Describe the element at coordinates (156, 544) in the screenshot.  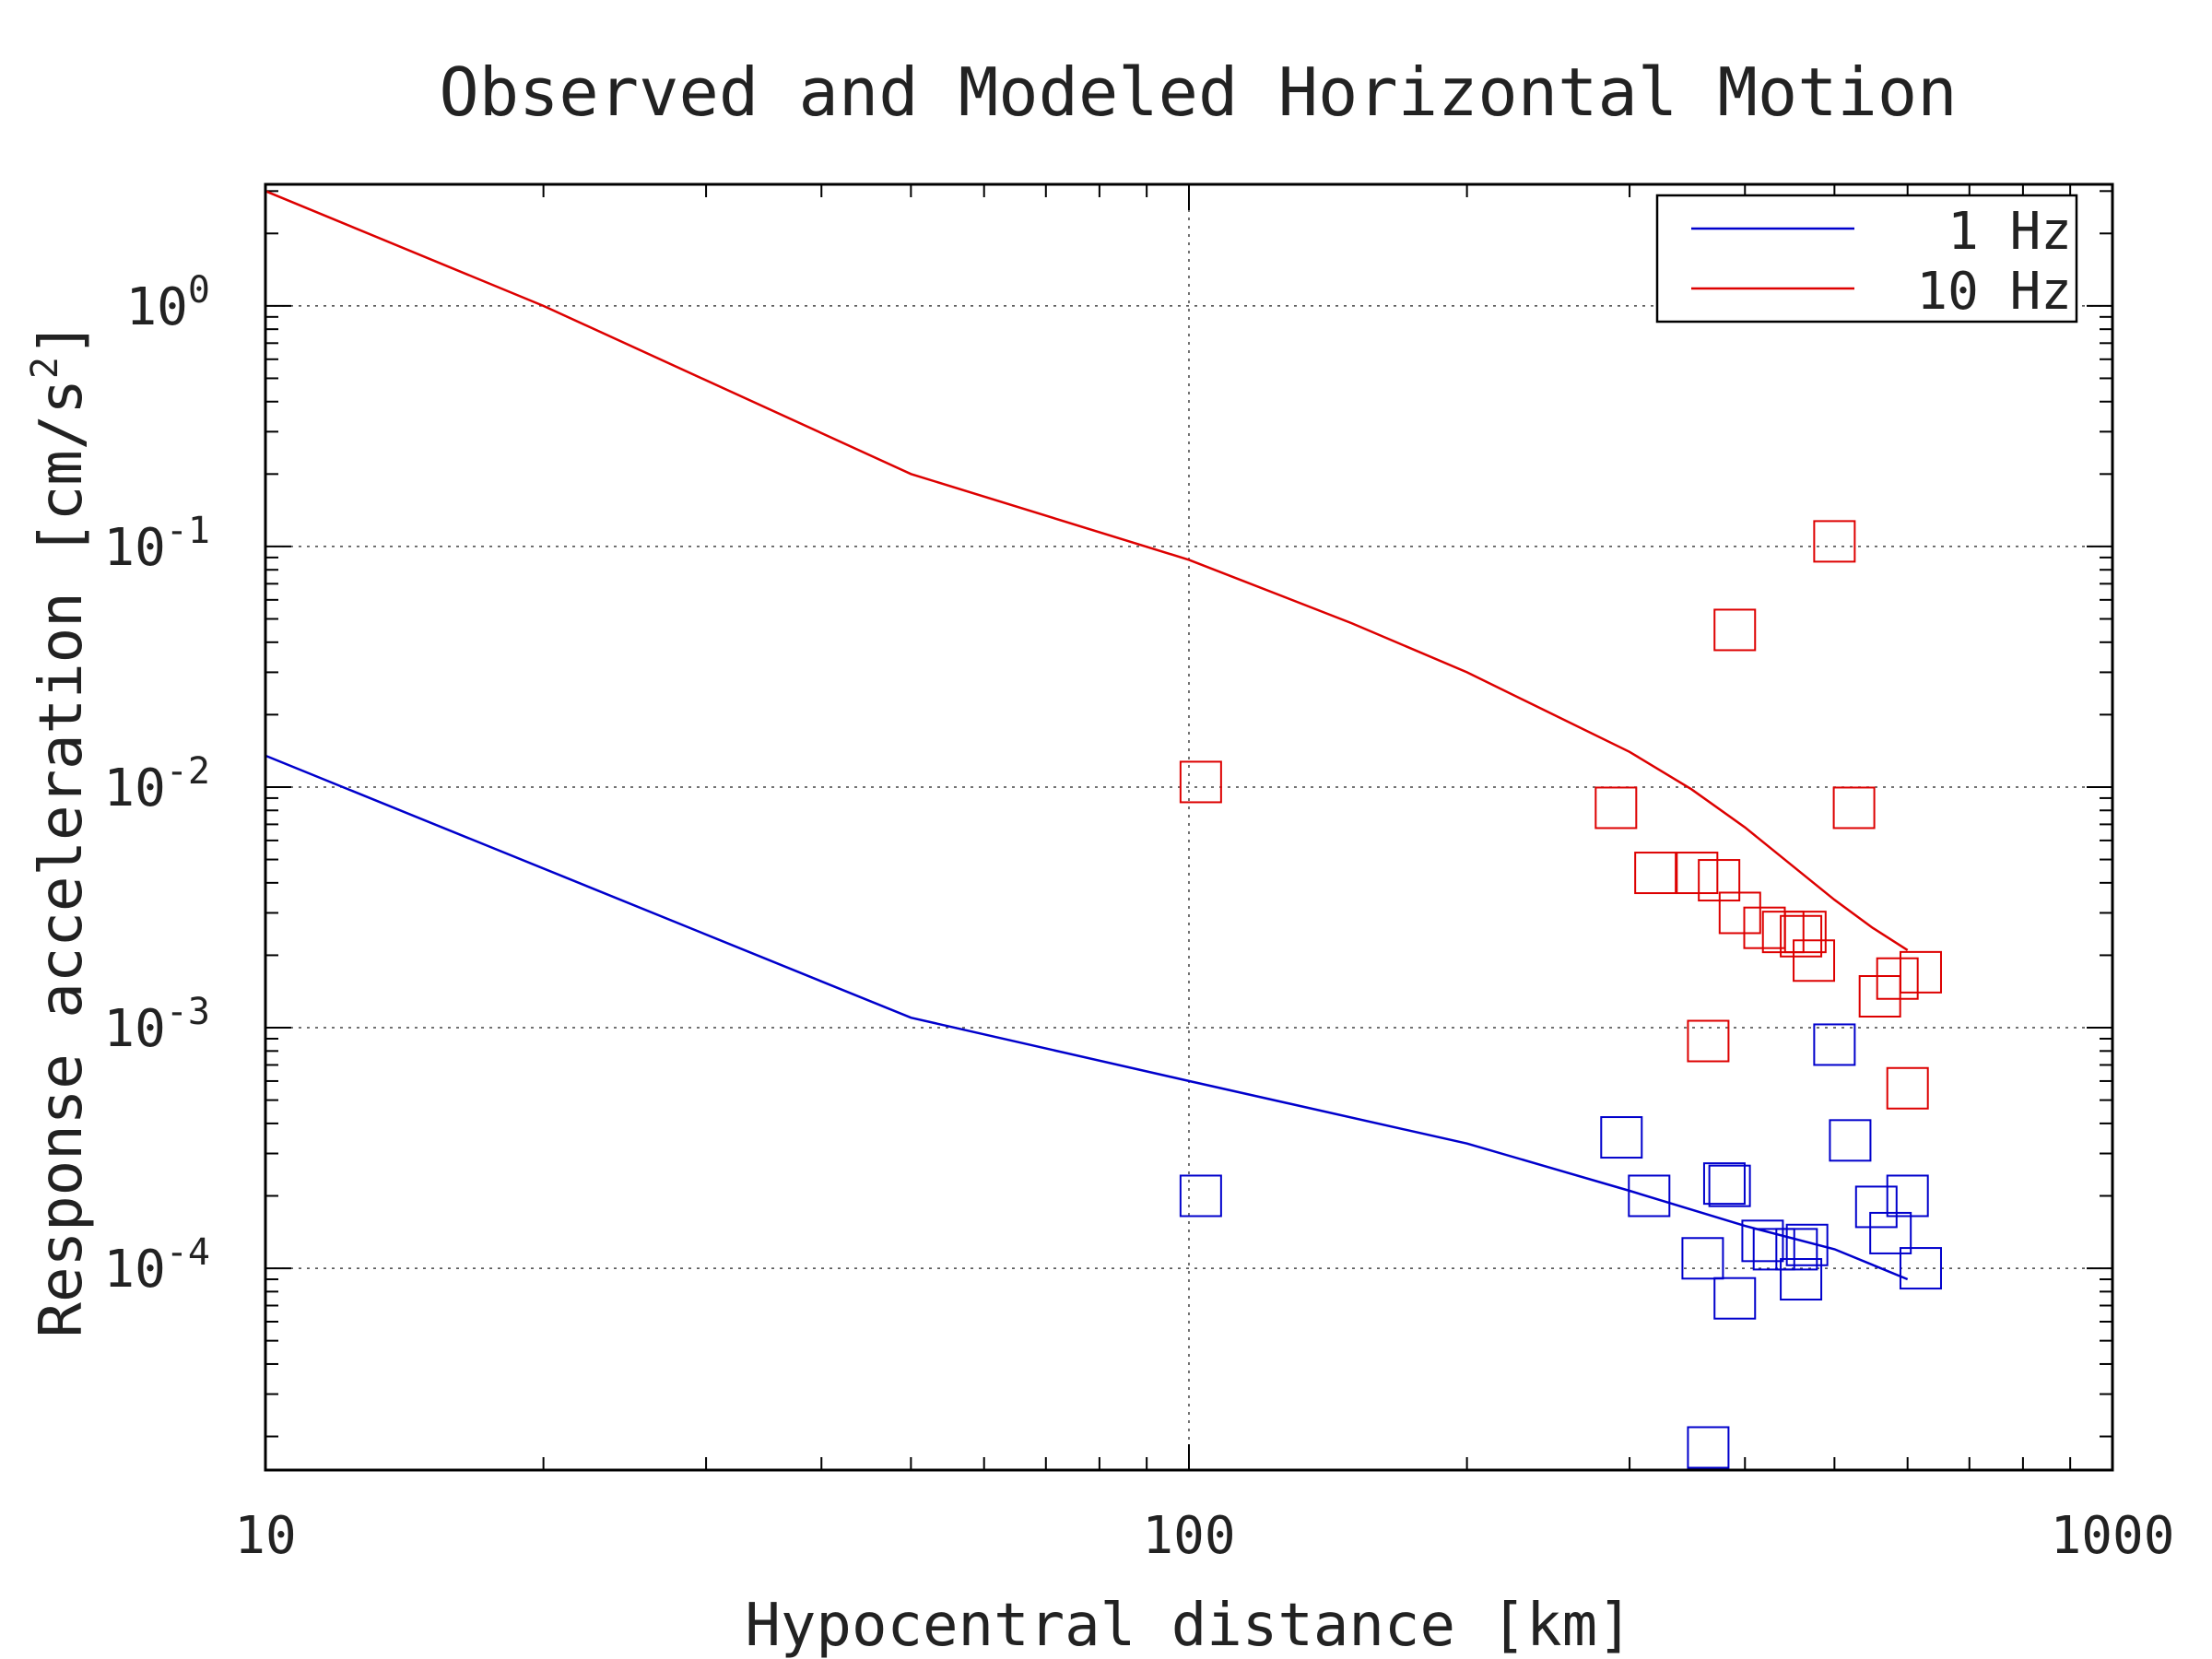
I see `y-tick-label: 10⁻¹` at that location.